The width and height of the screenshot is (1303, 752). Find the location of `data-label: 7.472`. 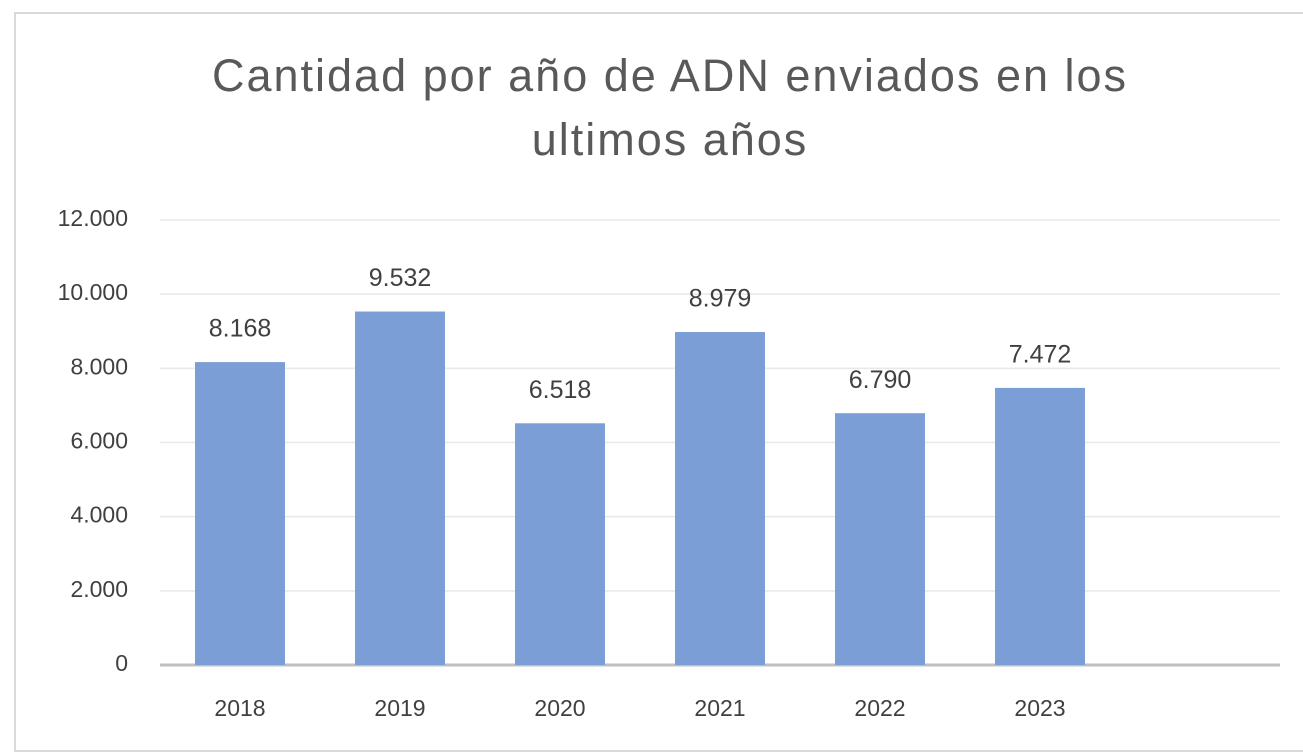

data-label: 7.472 is located at coordinates (1040, 355).